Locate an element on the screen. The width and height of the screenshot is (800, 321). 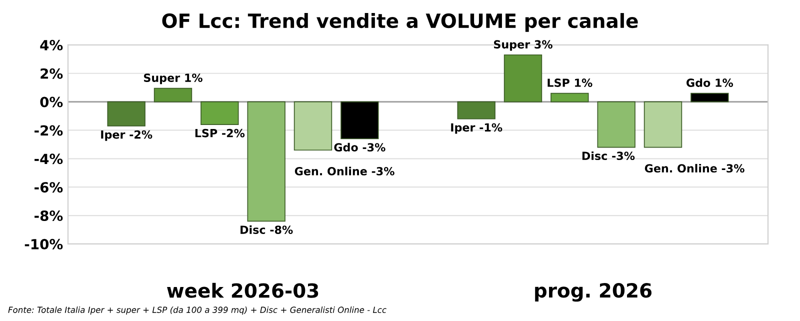
text: LSP 1% is located at coordinates (570, 82).